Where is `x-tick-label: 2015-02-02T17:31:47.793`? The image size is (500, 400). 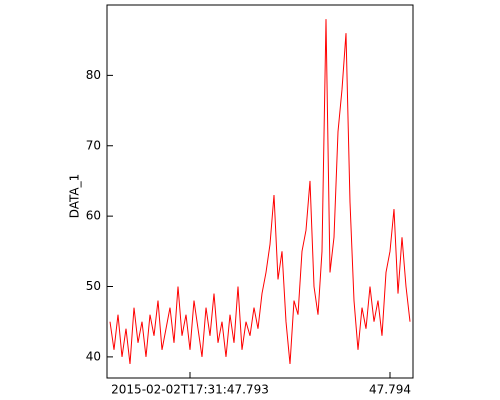
x-tick-label: 2015-02-02T17:31:47.793 is located at coordinates (190, 390).